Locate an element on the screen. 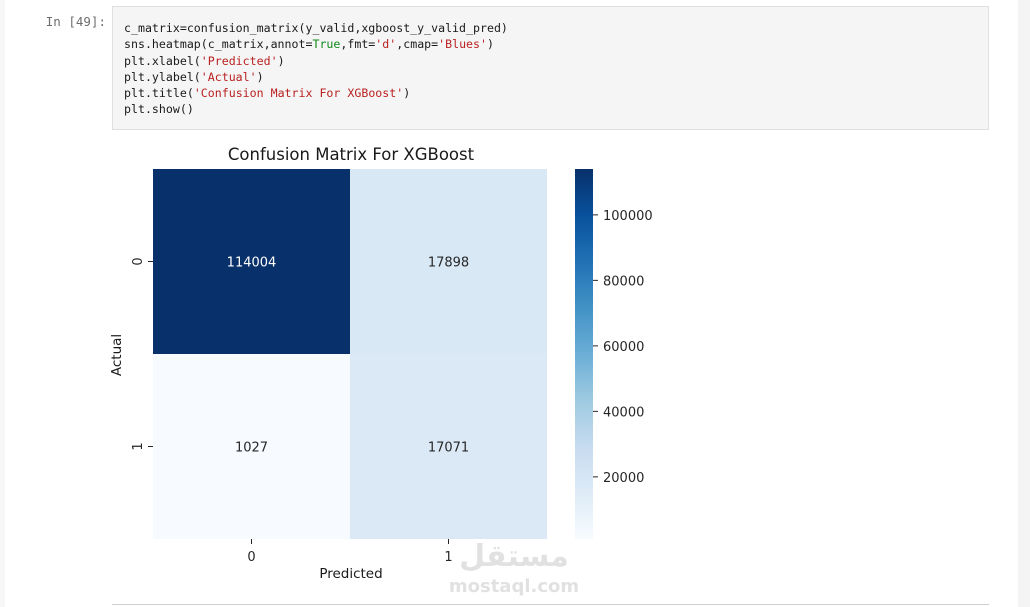 The image size is (1030, 607). code-token: True is located at coordinates (326, 44).